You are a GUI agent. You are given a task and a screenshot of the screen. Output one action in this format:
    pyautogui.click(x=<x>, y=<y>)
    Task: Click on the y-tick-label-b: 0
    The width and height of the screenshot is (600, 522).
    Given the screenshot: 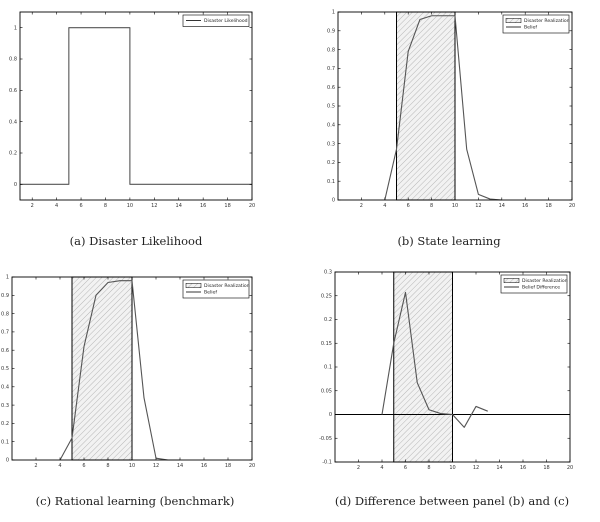 What is the action you would take?
    pyautogui.click(x=333, y=201)
    